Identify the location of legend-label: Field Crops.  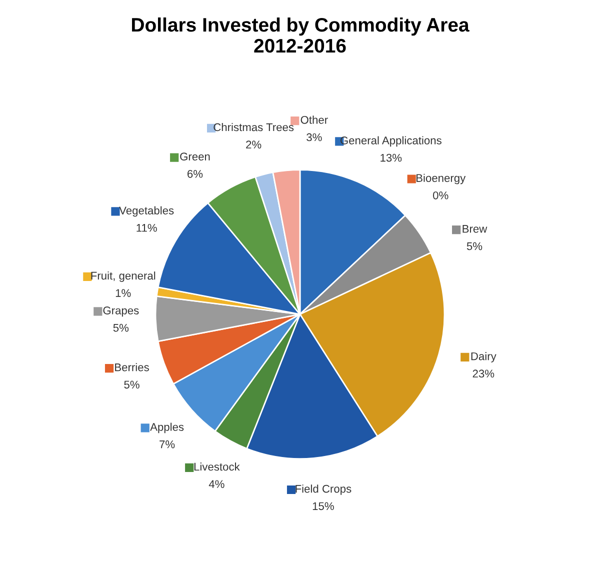
(324, 489).